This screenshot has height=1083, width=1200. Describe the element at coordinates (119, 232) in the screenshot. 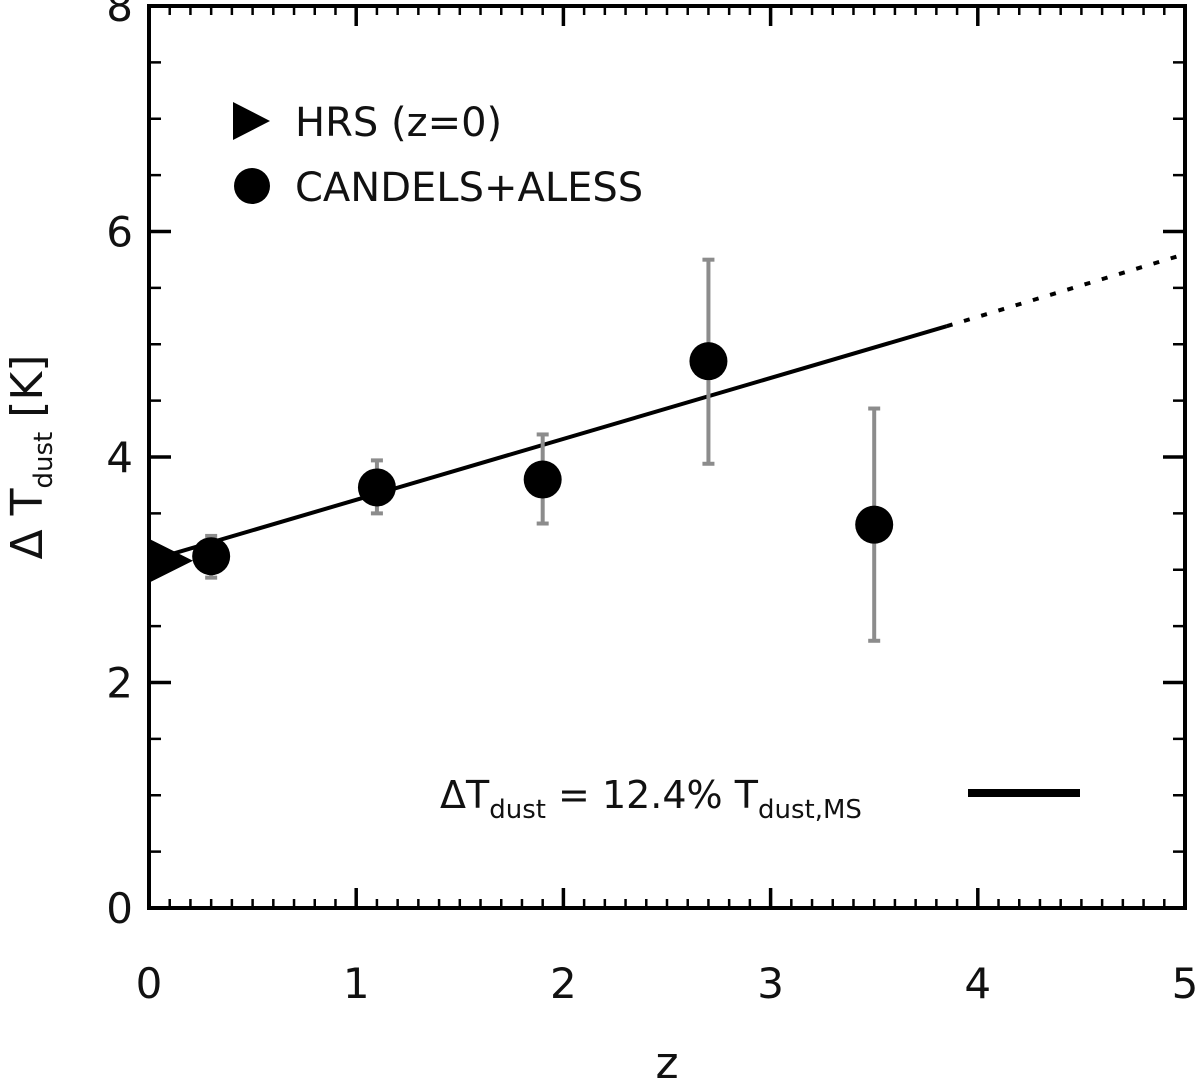

I see `y-tick-label: 6` at that location.